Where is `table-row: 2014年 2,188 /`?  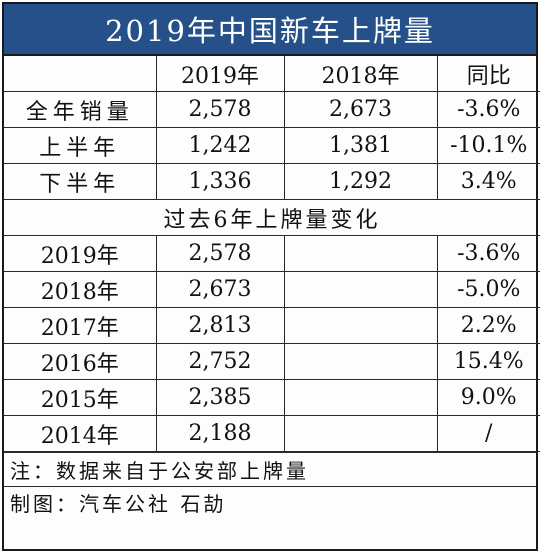
table-row: 2014年 2,188 / is located at coordinates (272, 433).